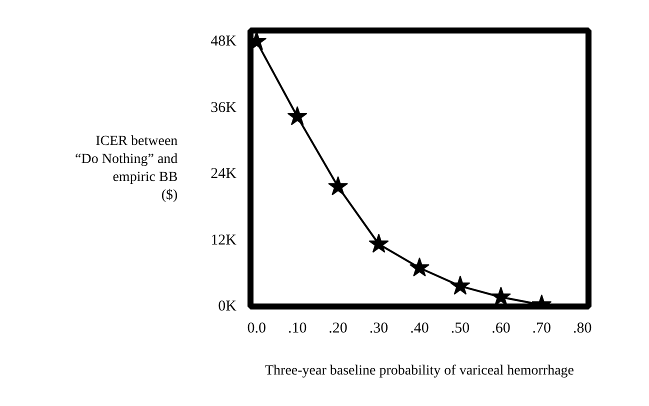 The image size is (649, 406). What do you see at coordinates (338, 328) in the screenshot?
I see `x-tick-label: .20` at bounding box center [338, 328].